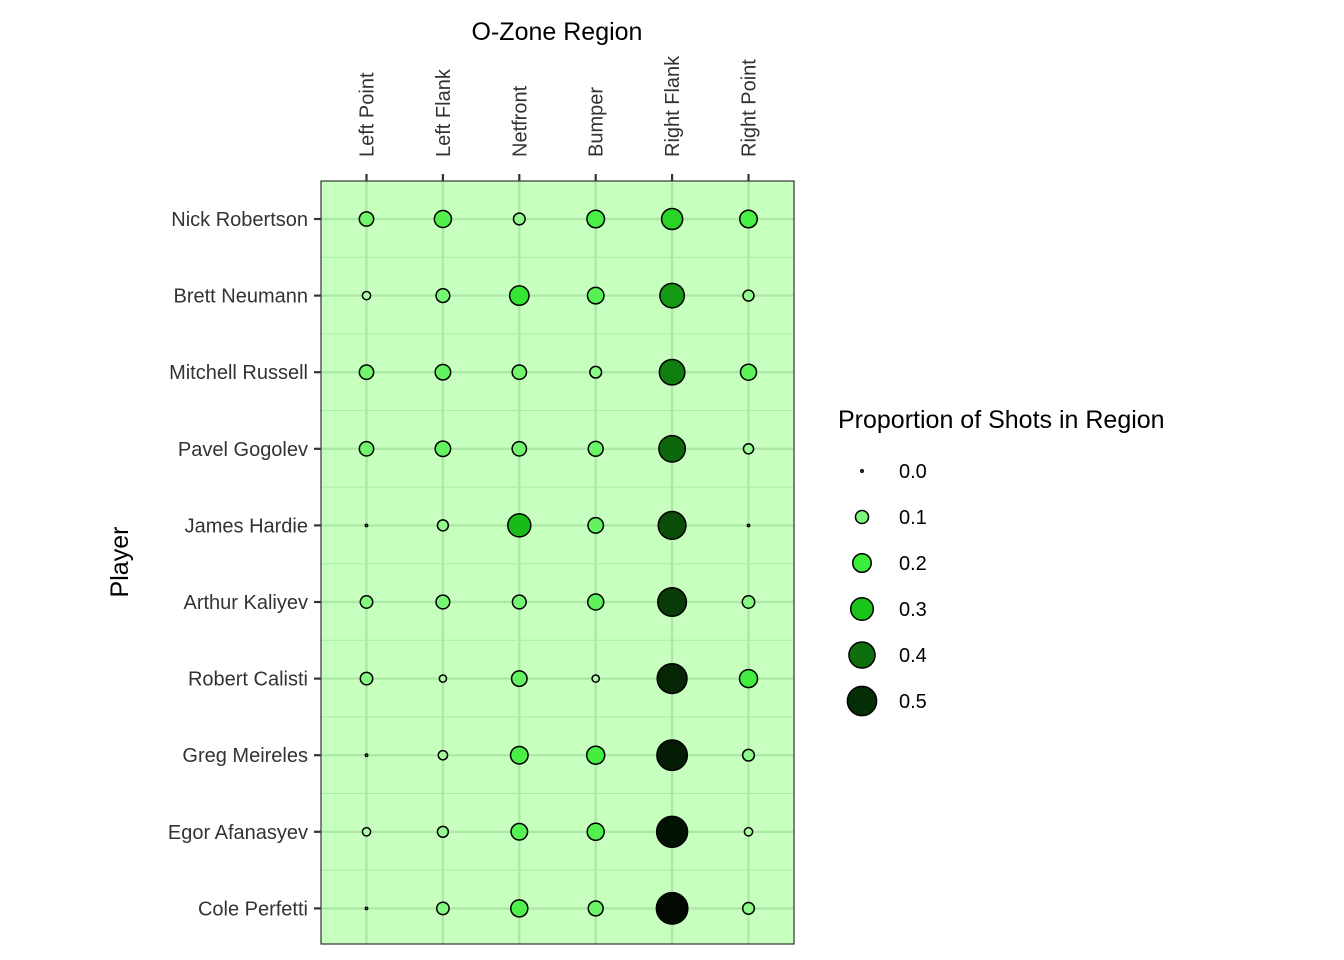 The width and height of the screenshot is (1344, 960). Describe the element at coordinates (913, 564) in the screenshot. I see `legend-label: 0.2` at that location.